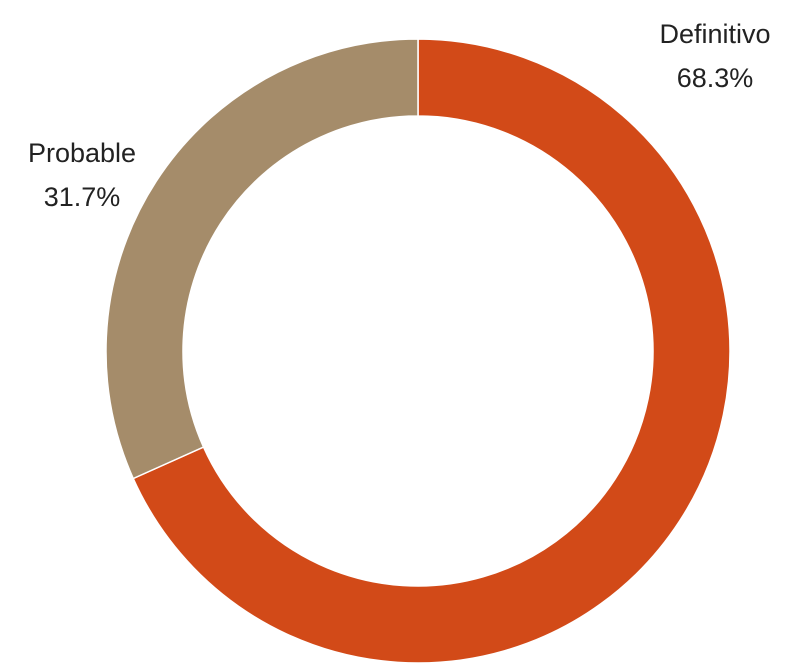  What do you see at coordinates (82, 197) in the screenshot?
I see `slice-value-label-probable: 31.7%` at bounding box center [82, 197].